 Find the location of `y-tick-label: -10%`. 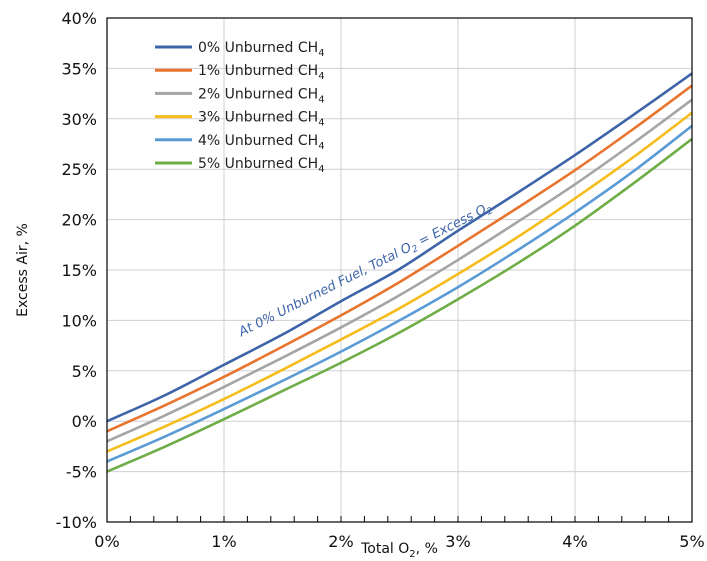

y-tick-label: -10% is located at coordinates (76, 522).